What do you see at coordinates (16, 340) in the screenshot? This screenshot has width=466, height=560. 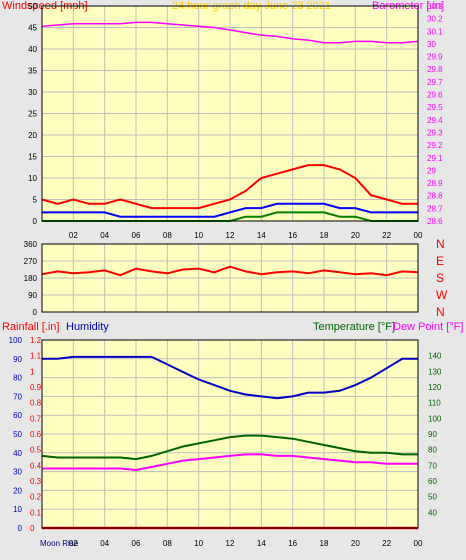 I see `bottom-humidity-tick-label: 100` at bounding box center [16, 340].